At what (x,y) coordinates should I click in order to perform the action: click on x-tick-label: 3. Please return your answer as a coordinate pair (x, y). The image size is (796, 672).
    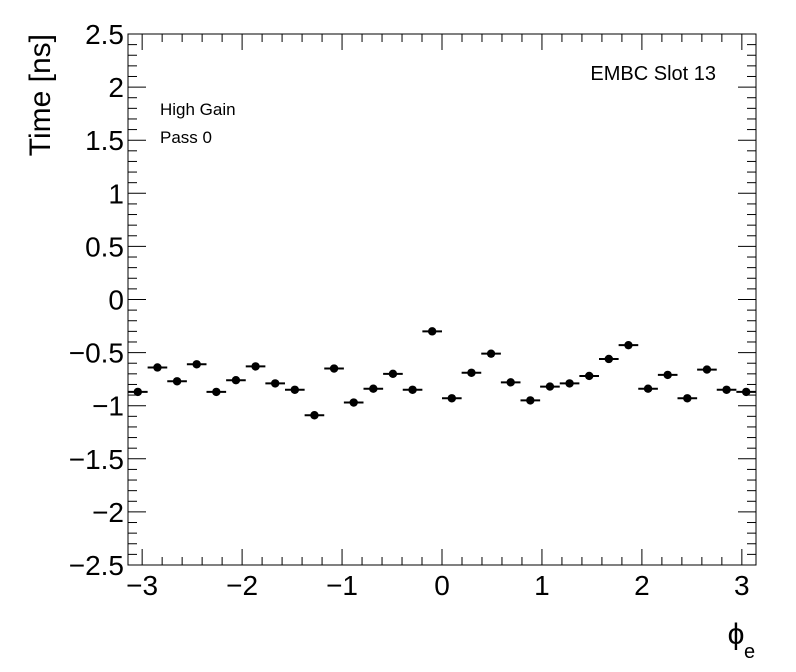
    Looking at the image, I should click on (742, 585).